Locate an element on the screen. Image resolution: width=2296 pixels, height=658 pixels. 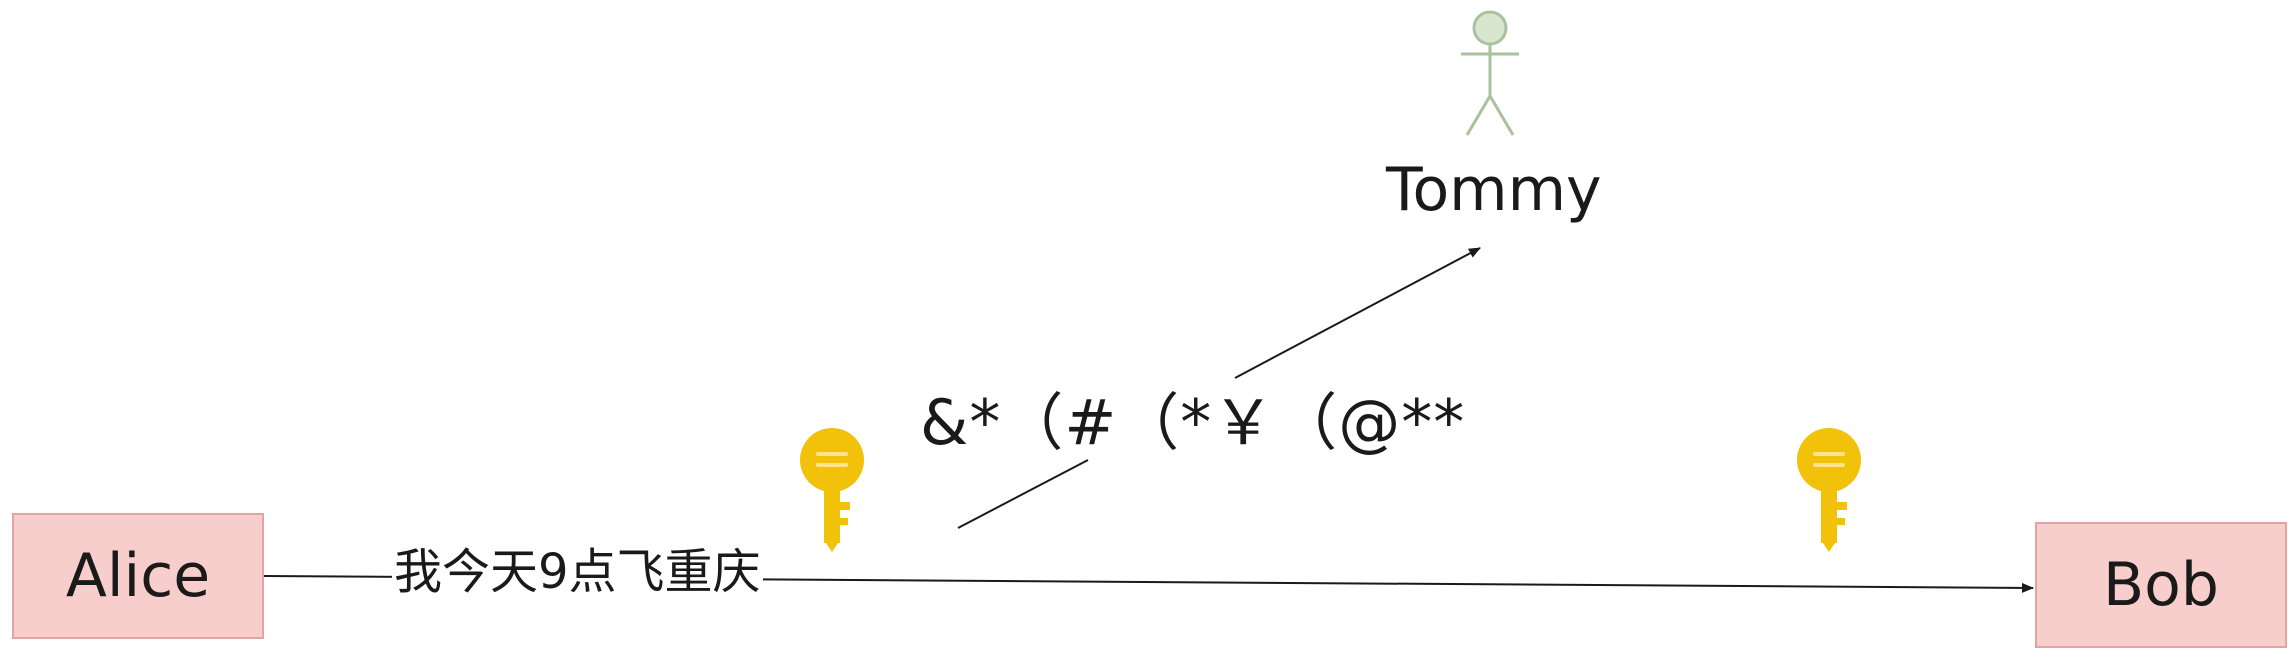
alice-label: Alice is located at coordinates (138, 576).